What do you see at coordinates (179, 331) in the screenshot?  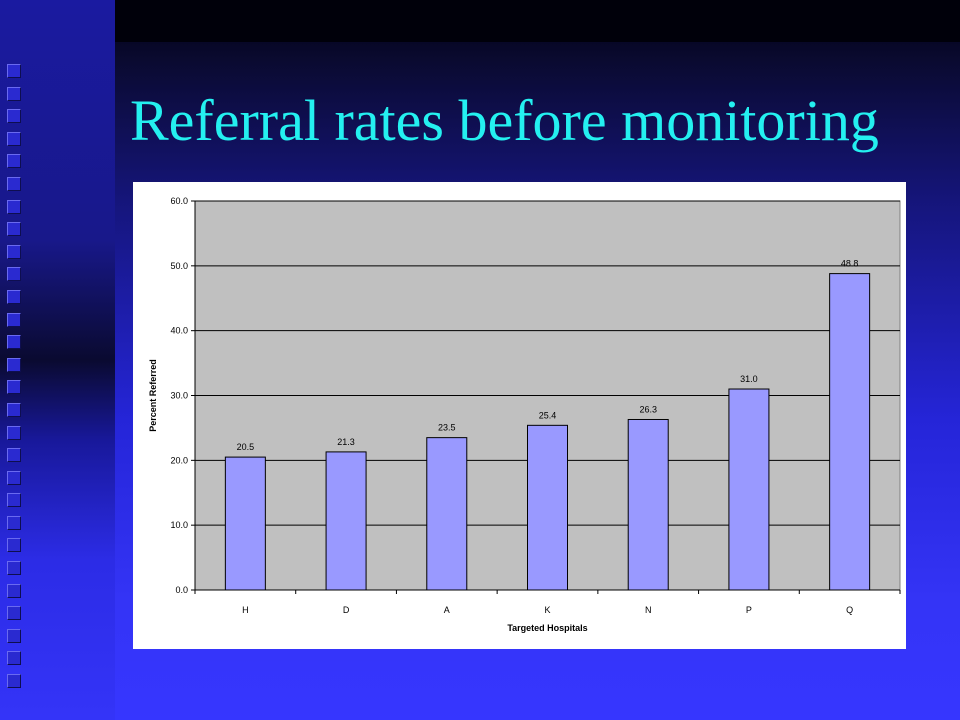 I see `y-tick-label: 40.0` at bounding box center [179, 331].